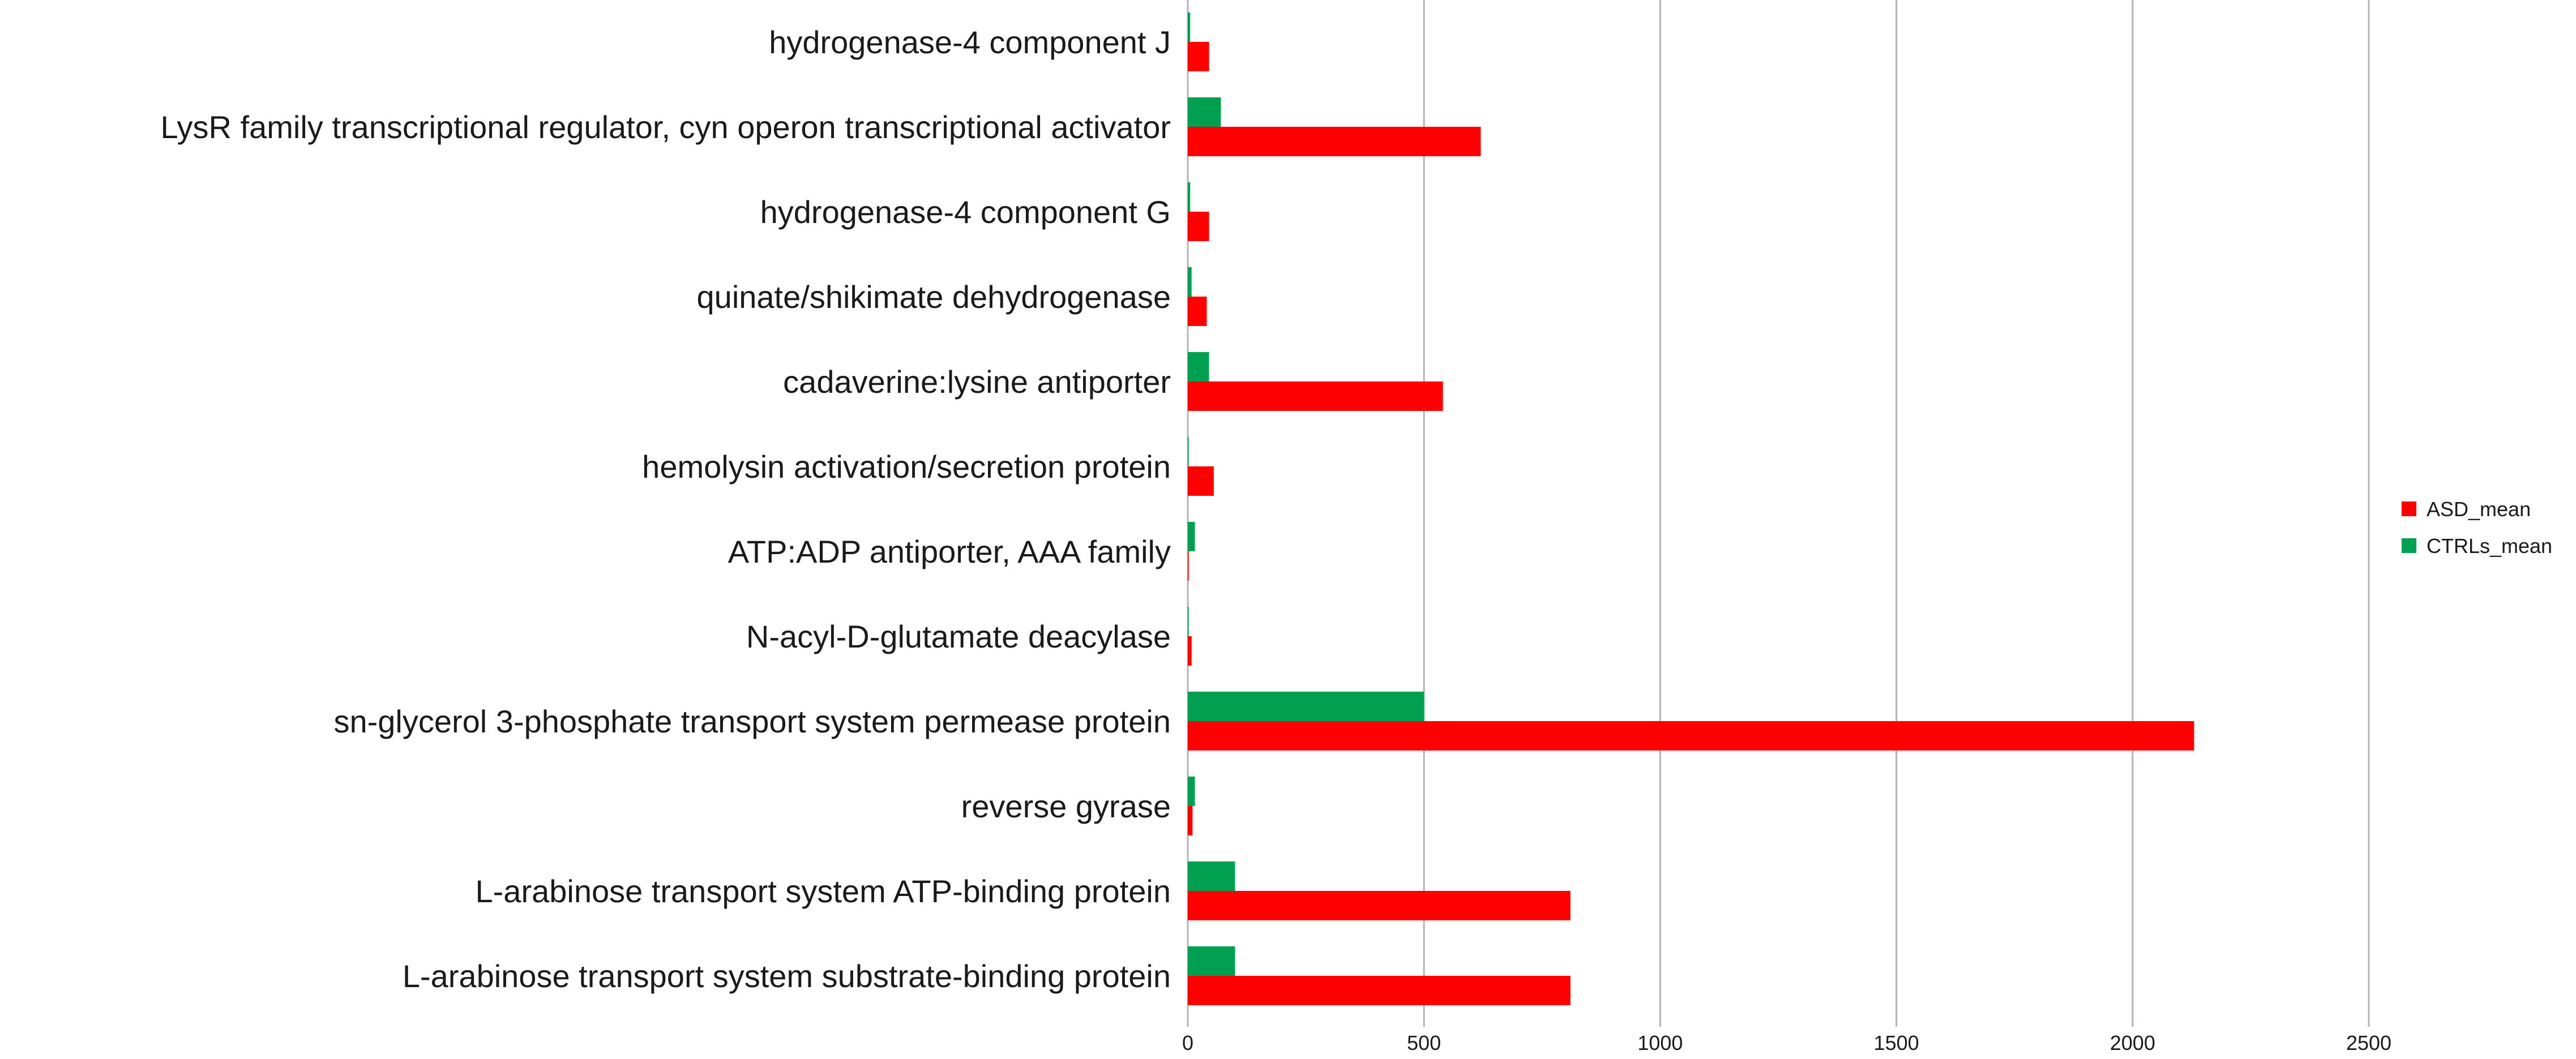 The image size is (2576, 1059). What do you see at coordinates (1786, 1042) in the screenshot?
I see `x-axis-tick-labels: 0 500 1000 1500 2000 2500` at bounding box center [1786, 1042].